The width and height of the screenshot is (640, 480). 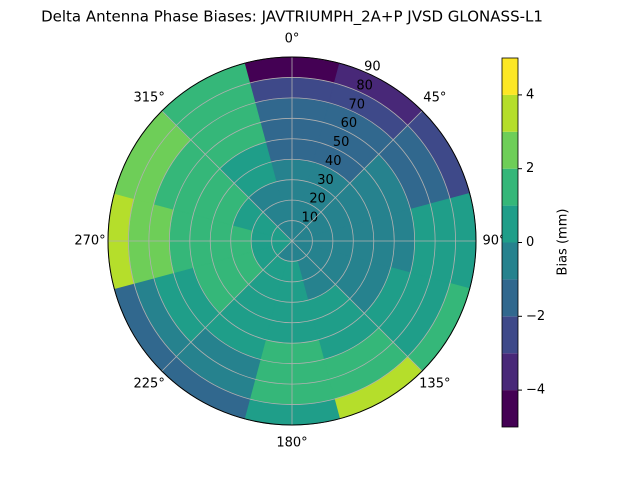 I want to click on theta-tick-label: 45°, so click(x=434, y=98).